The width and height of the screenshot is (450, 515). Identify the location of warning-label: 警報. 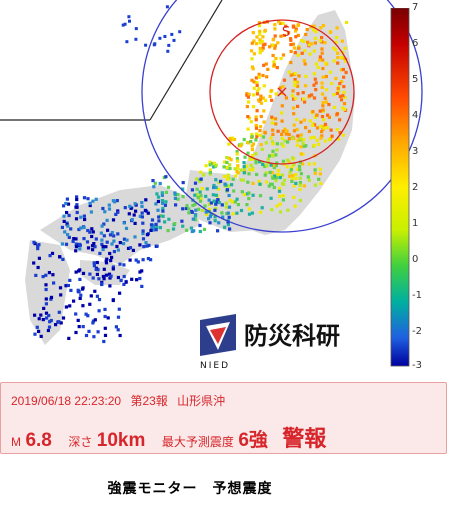
(304, 438).